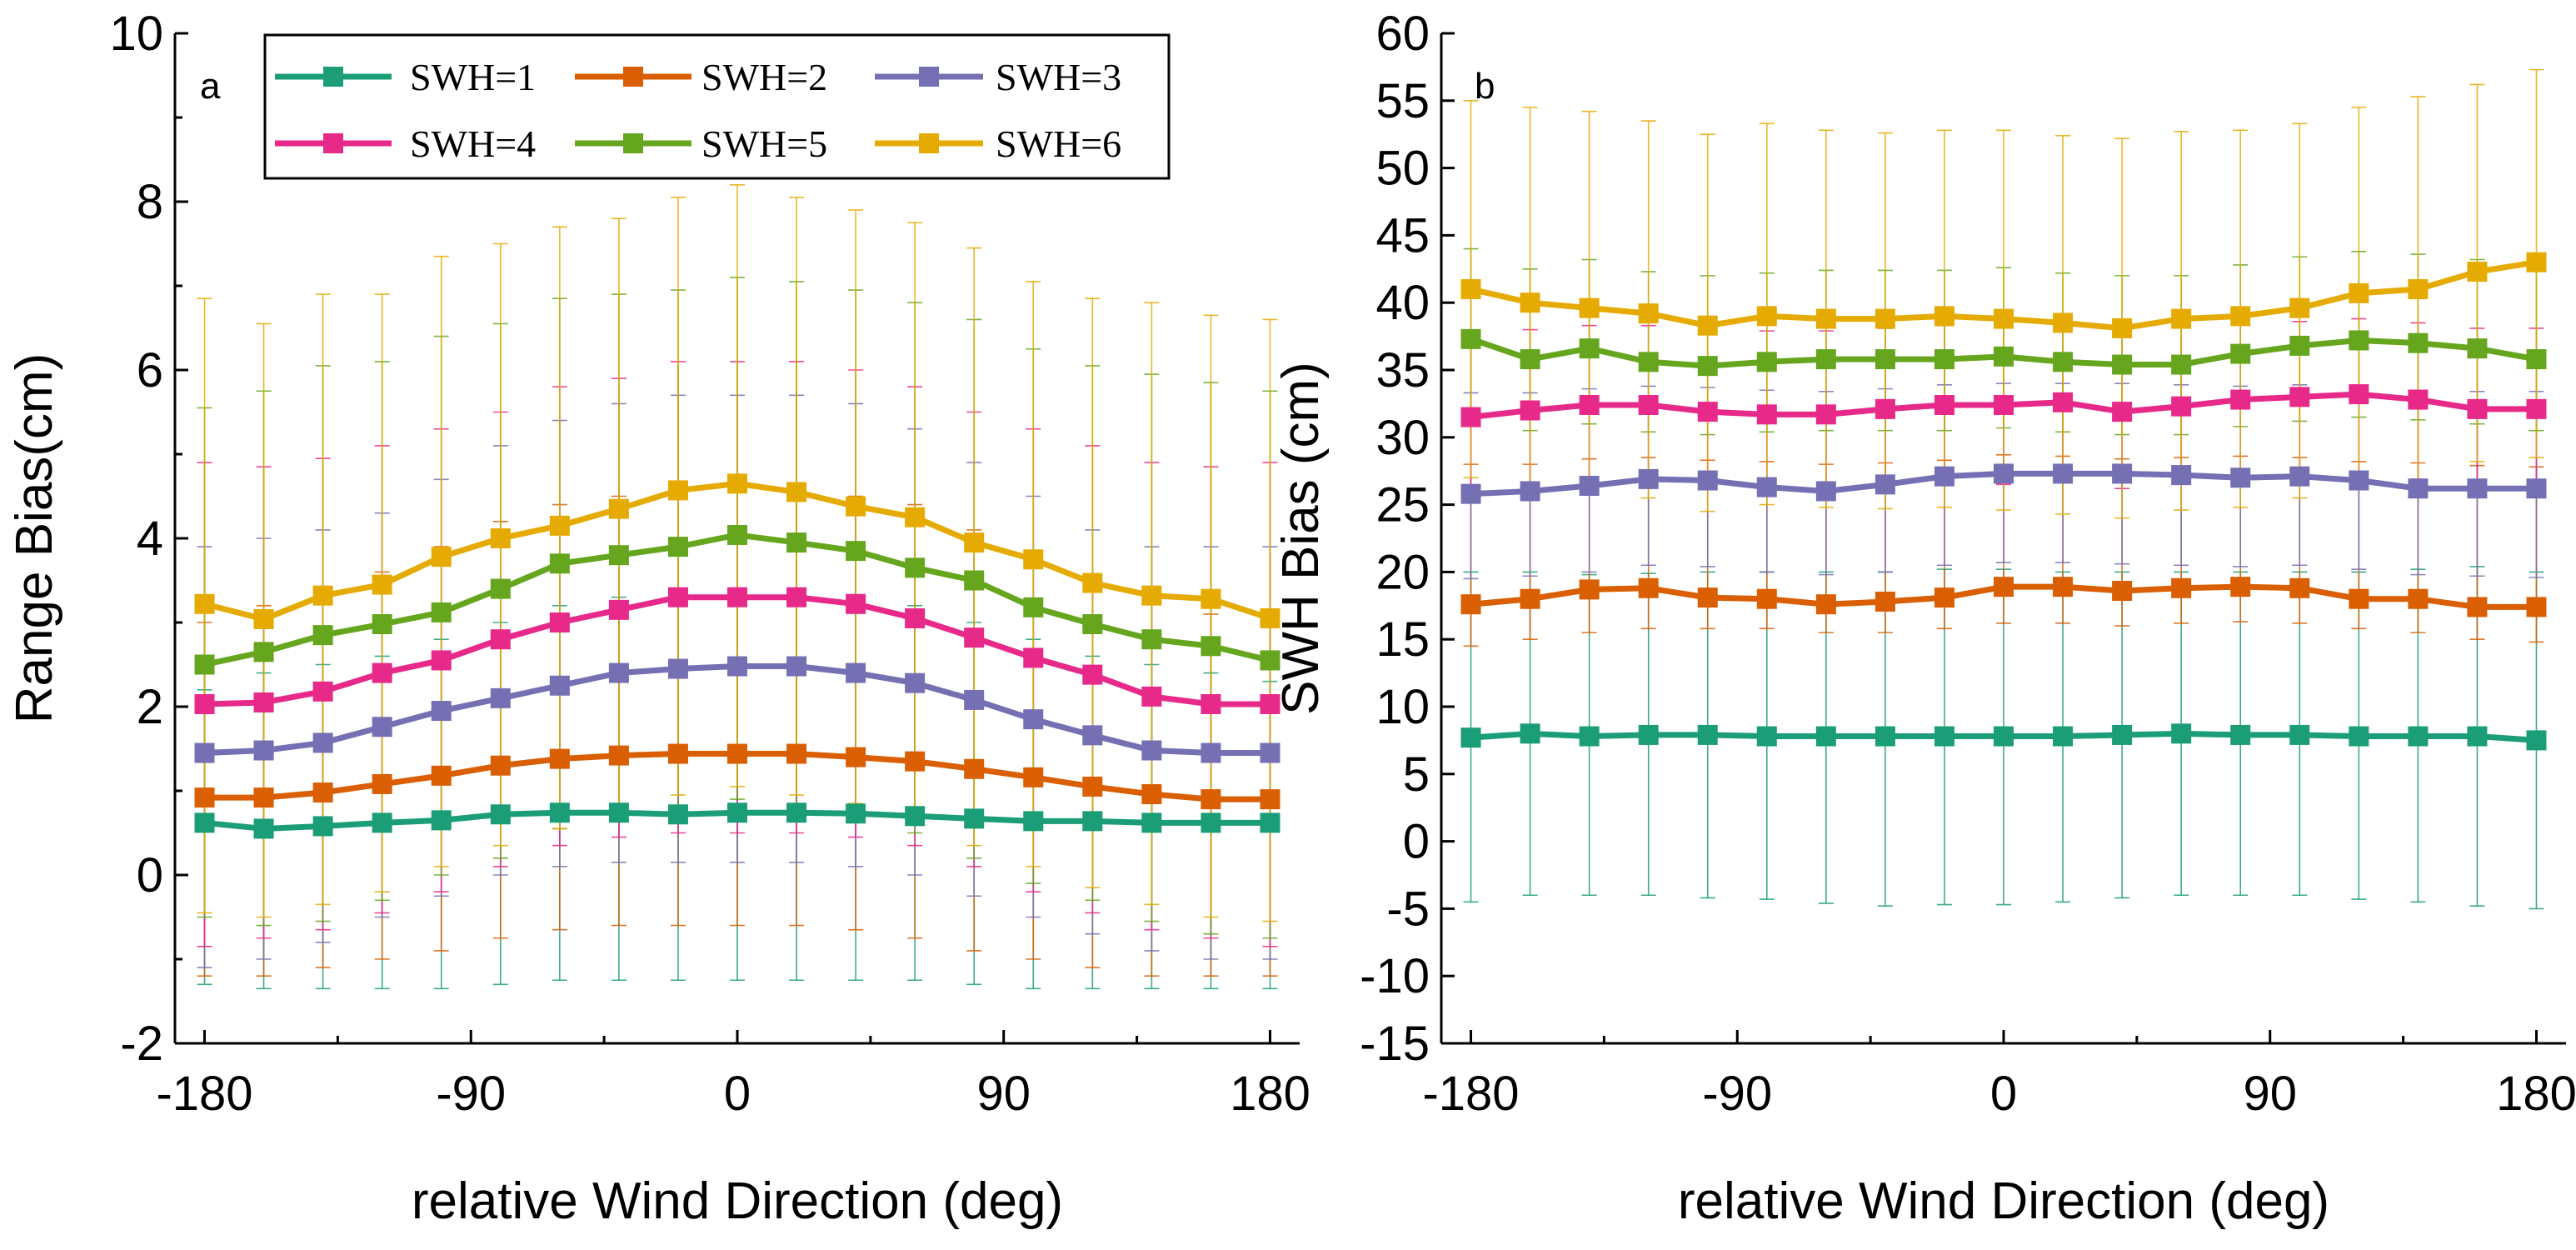  What do you see at coordinates (633, 77) in the screenshot?
I see `legend-marker-swh2` at bounding box center [633, 77].